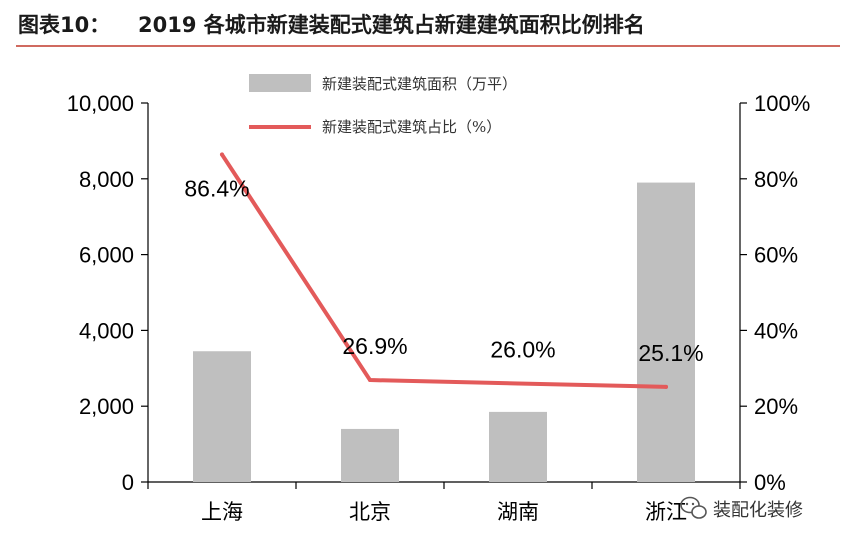  I want to click on data-label: 25.1%, so click(670, 353).